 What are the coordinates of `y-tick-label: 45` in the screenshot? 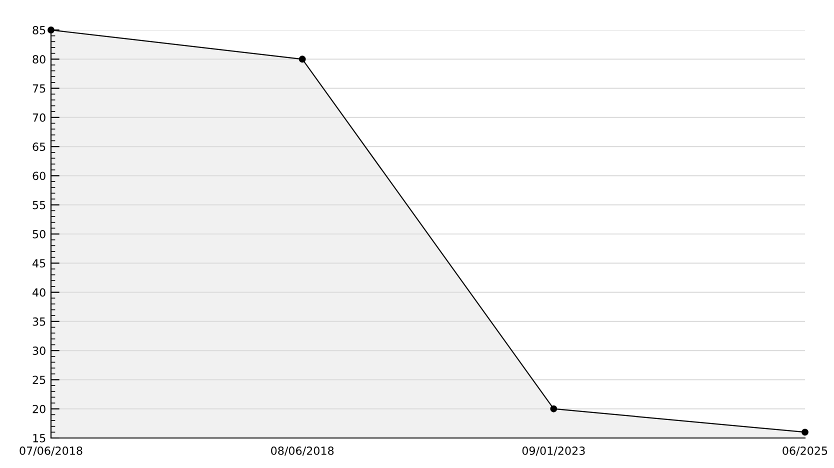 It's located at (39, 263).